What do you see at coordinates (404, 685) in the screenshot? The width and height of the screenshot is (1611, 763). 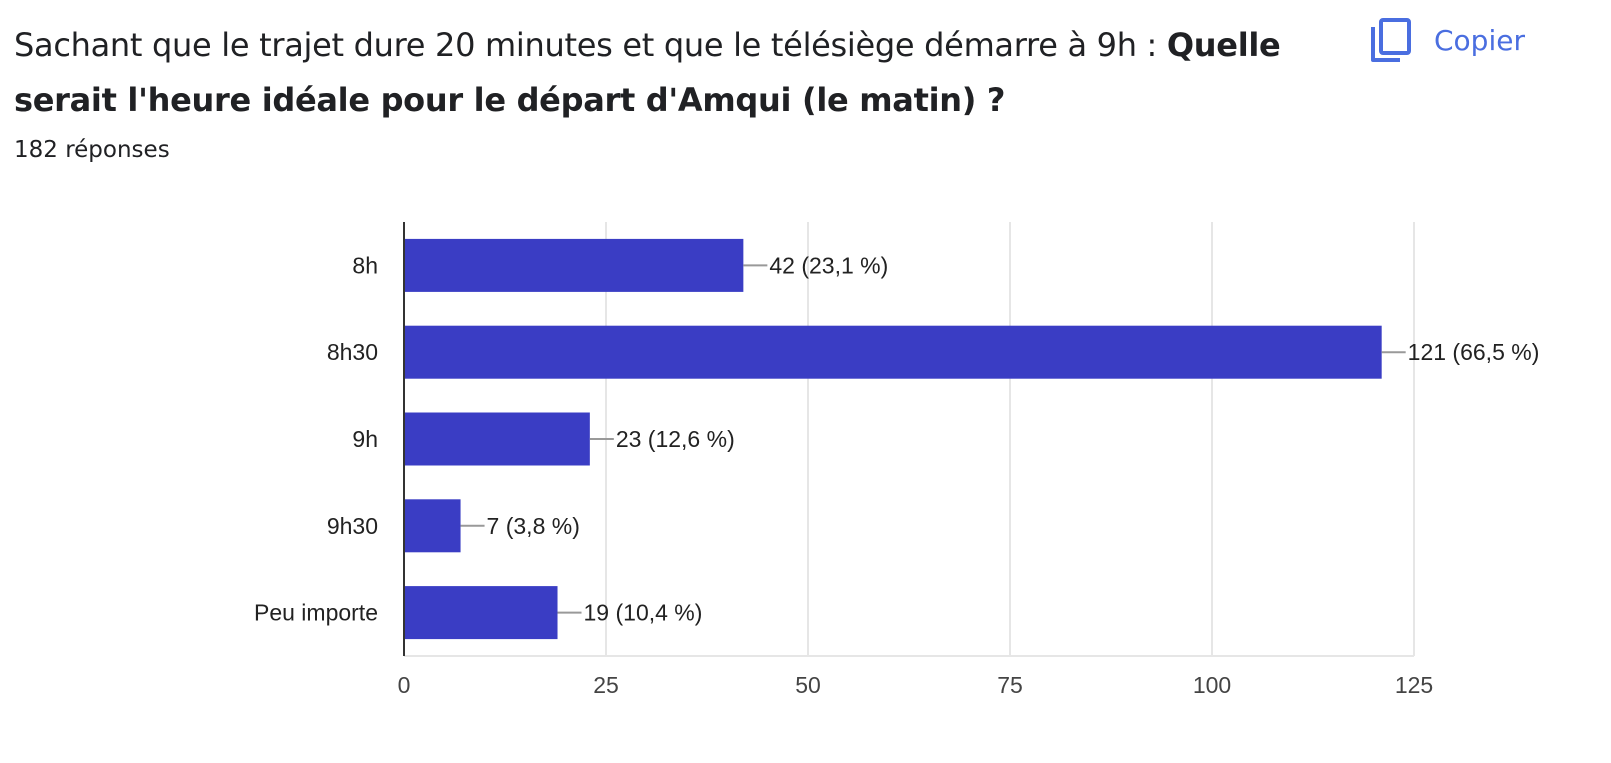 I see `x-tick-label: 0` at bounding box center [404, 685].